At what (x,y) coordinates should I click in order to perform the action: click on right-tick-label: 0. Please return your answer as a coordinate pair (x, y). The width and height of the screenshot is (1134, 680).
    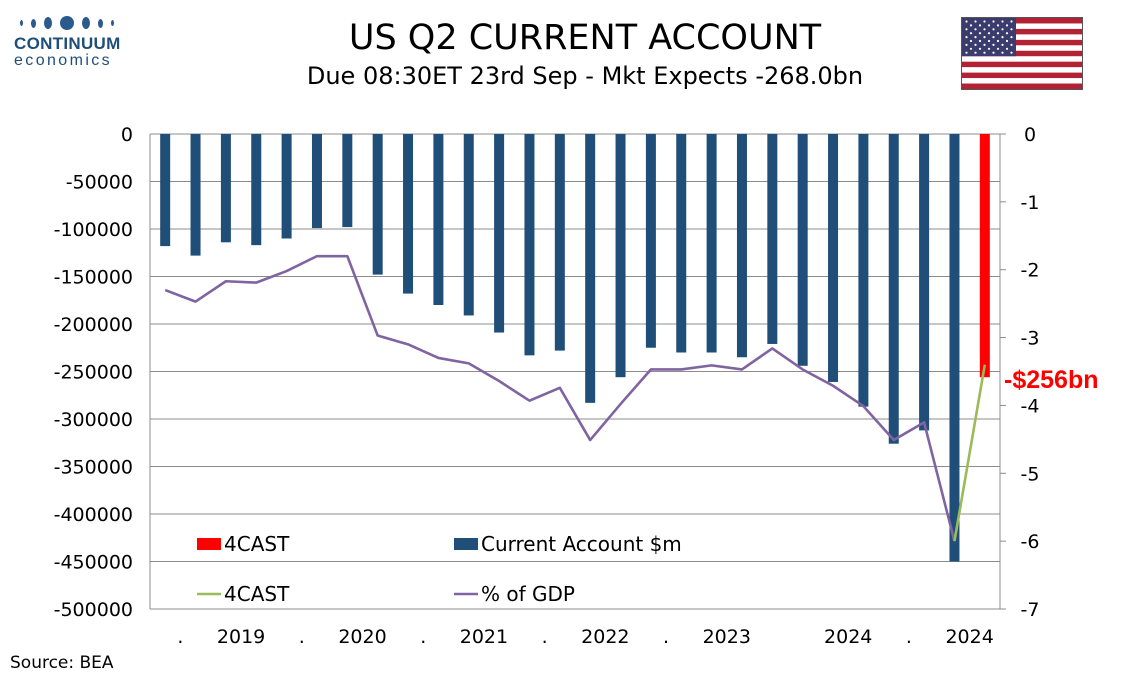
    Looking at the image, I should click on (1030, 135).